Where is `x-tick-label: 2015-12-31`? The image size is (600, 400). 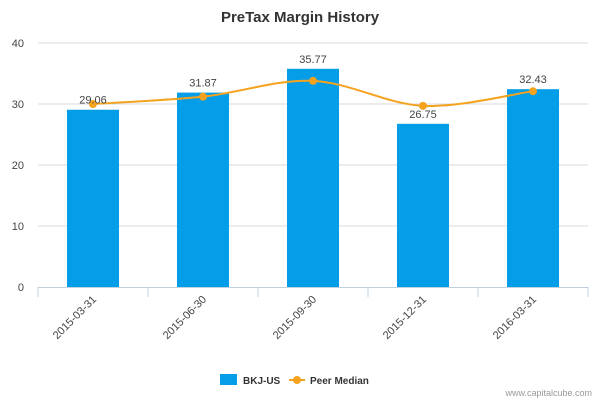 x-tick-label: 2015-12-31 is located at coordinates (405, 318).